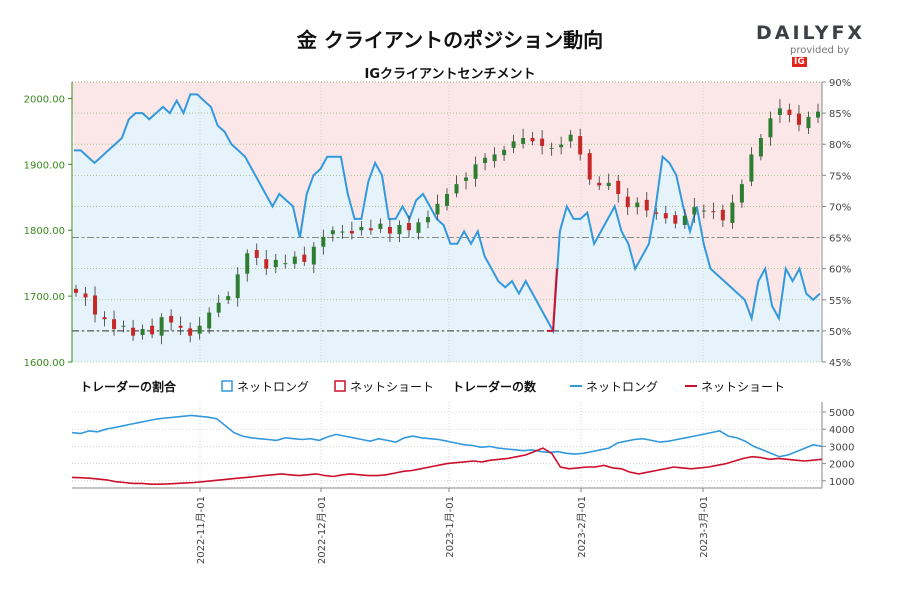  Describe the element at coordinates (622, 387) in the screenshot. I see `legend-count-long: ネットロング` at that location.